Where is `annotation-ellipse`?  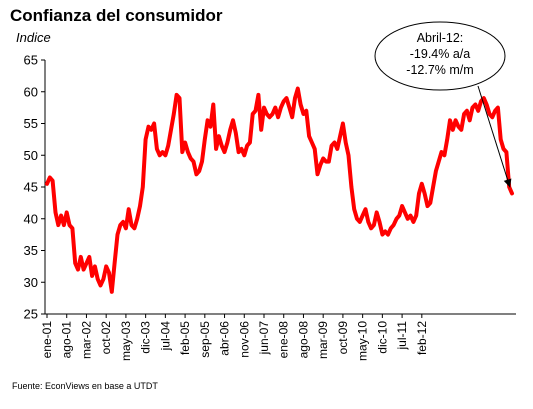
annotation-ellipse is located at coordinates (440, 56).